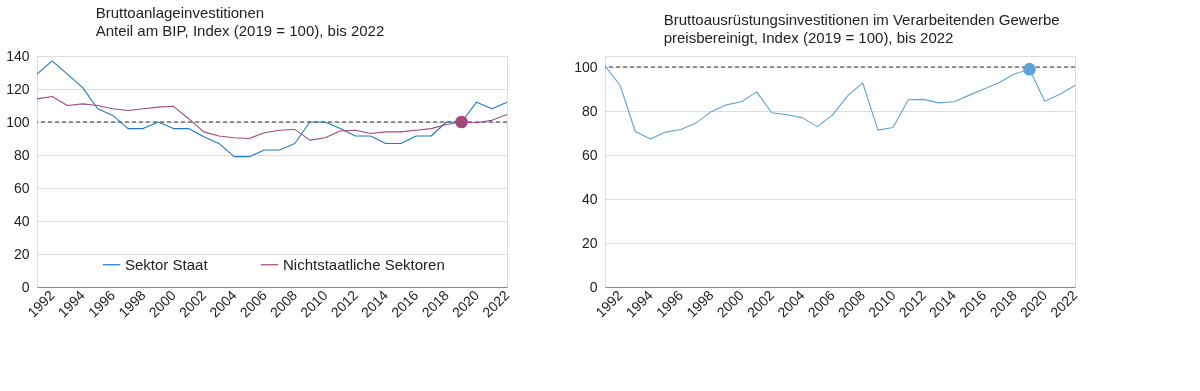 This screenshot has height=391, width=1200. I want to click on y-tick-label: 140, so click(18, 55).